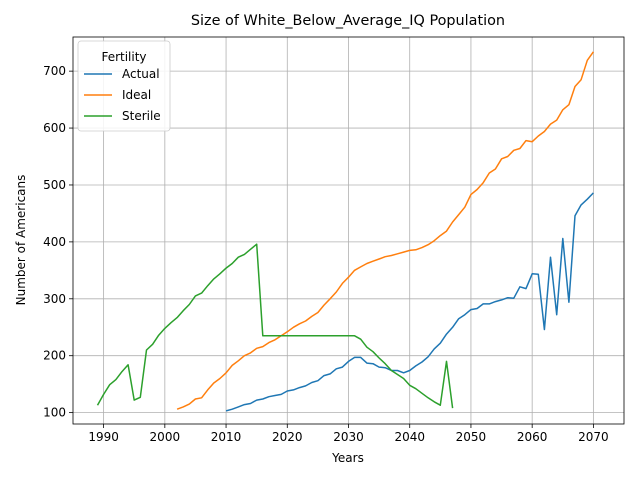 The height and width of the screenshot is (480, 640). I want to click on legend-label-actual: Actual, so click(141, 74).